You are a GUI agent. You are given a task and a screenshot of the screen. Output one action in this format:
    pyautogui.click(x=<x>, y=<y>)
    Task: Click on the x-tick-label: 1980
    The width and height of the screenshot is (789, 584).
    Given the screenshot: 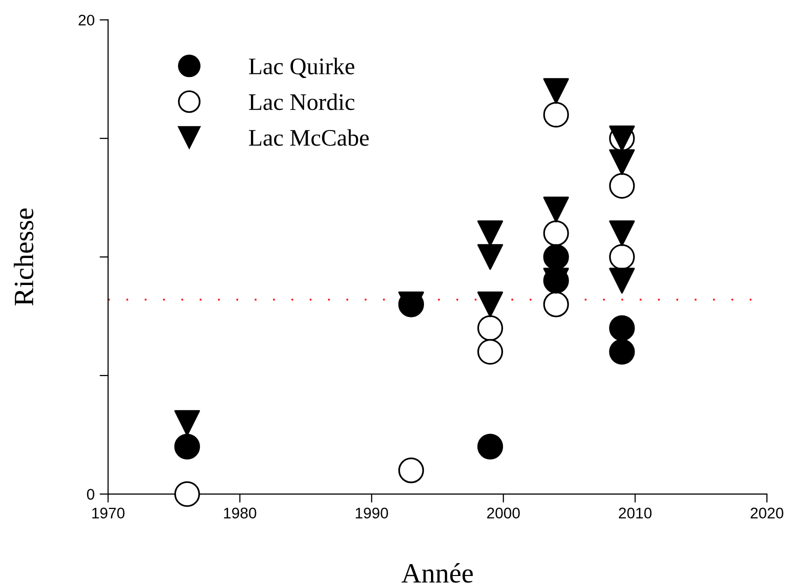 What is the action you would take?
    pyautogui.click(x=240, y=513)
    